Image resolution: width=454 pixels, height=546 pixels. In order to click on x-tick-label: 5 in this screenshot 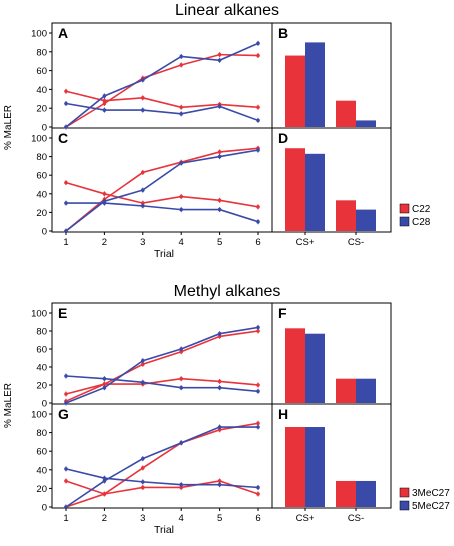, I will do `click(219, 518)`.